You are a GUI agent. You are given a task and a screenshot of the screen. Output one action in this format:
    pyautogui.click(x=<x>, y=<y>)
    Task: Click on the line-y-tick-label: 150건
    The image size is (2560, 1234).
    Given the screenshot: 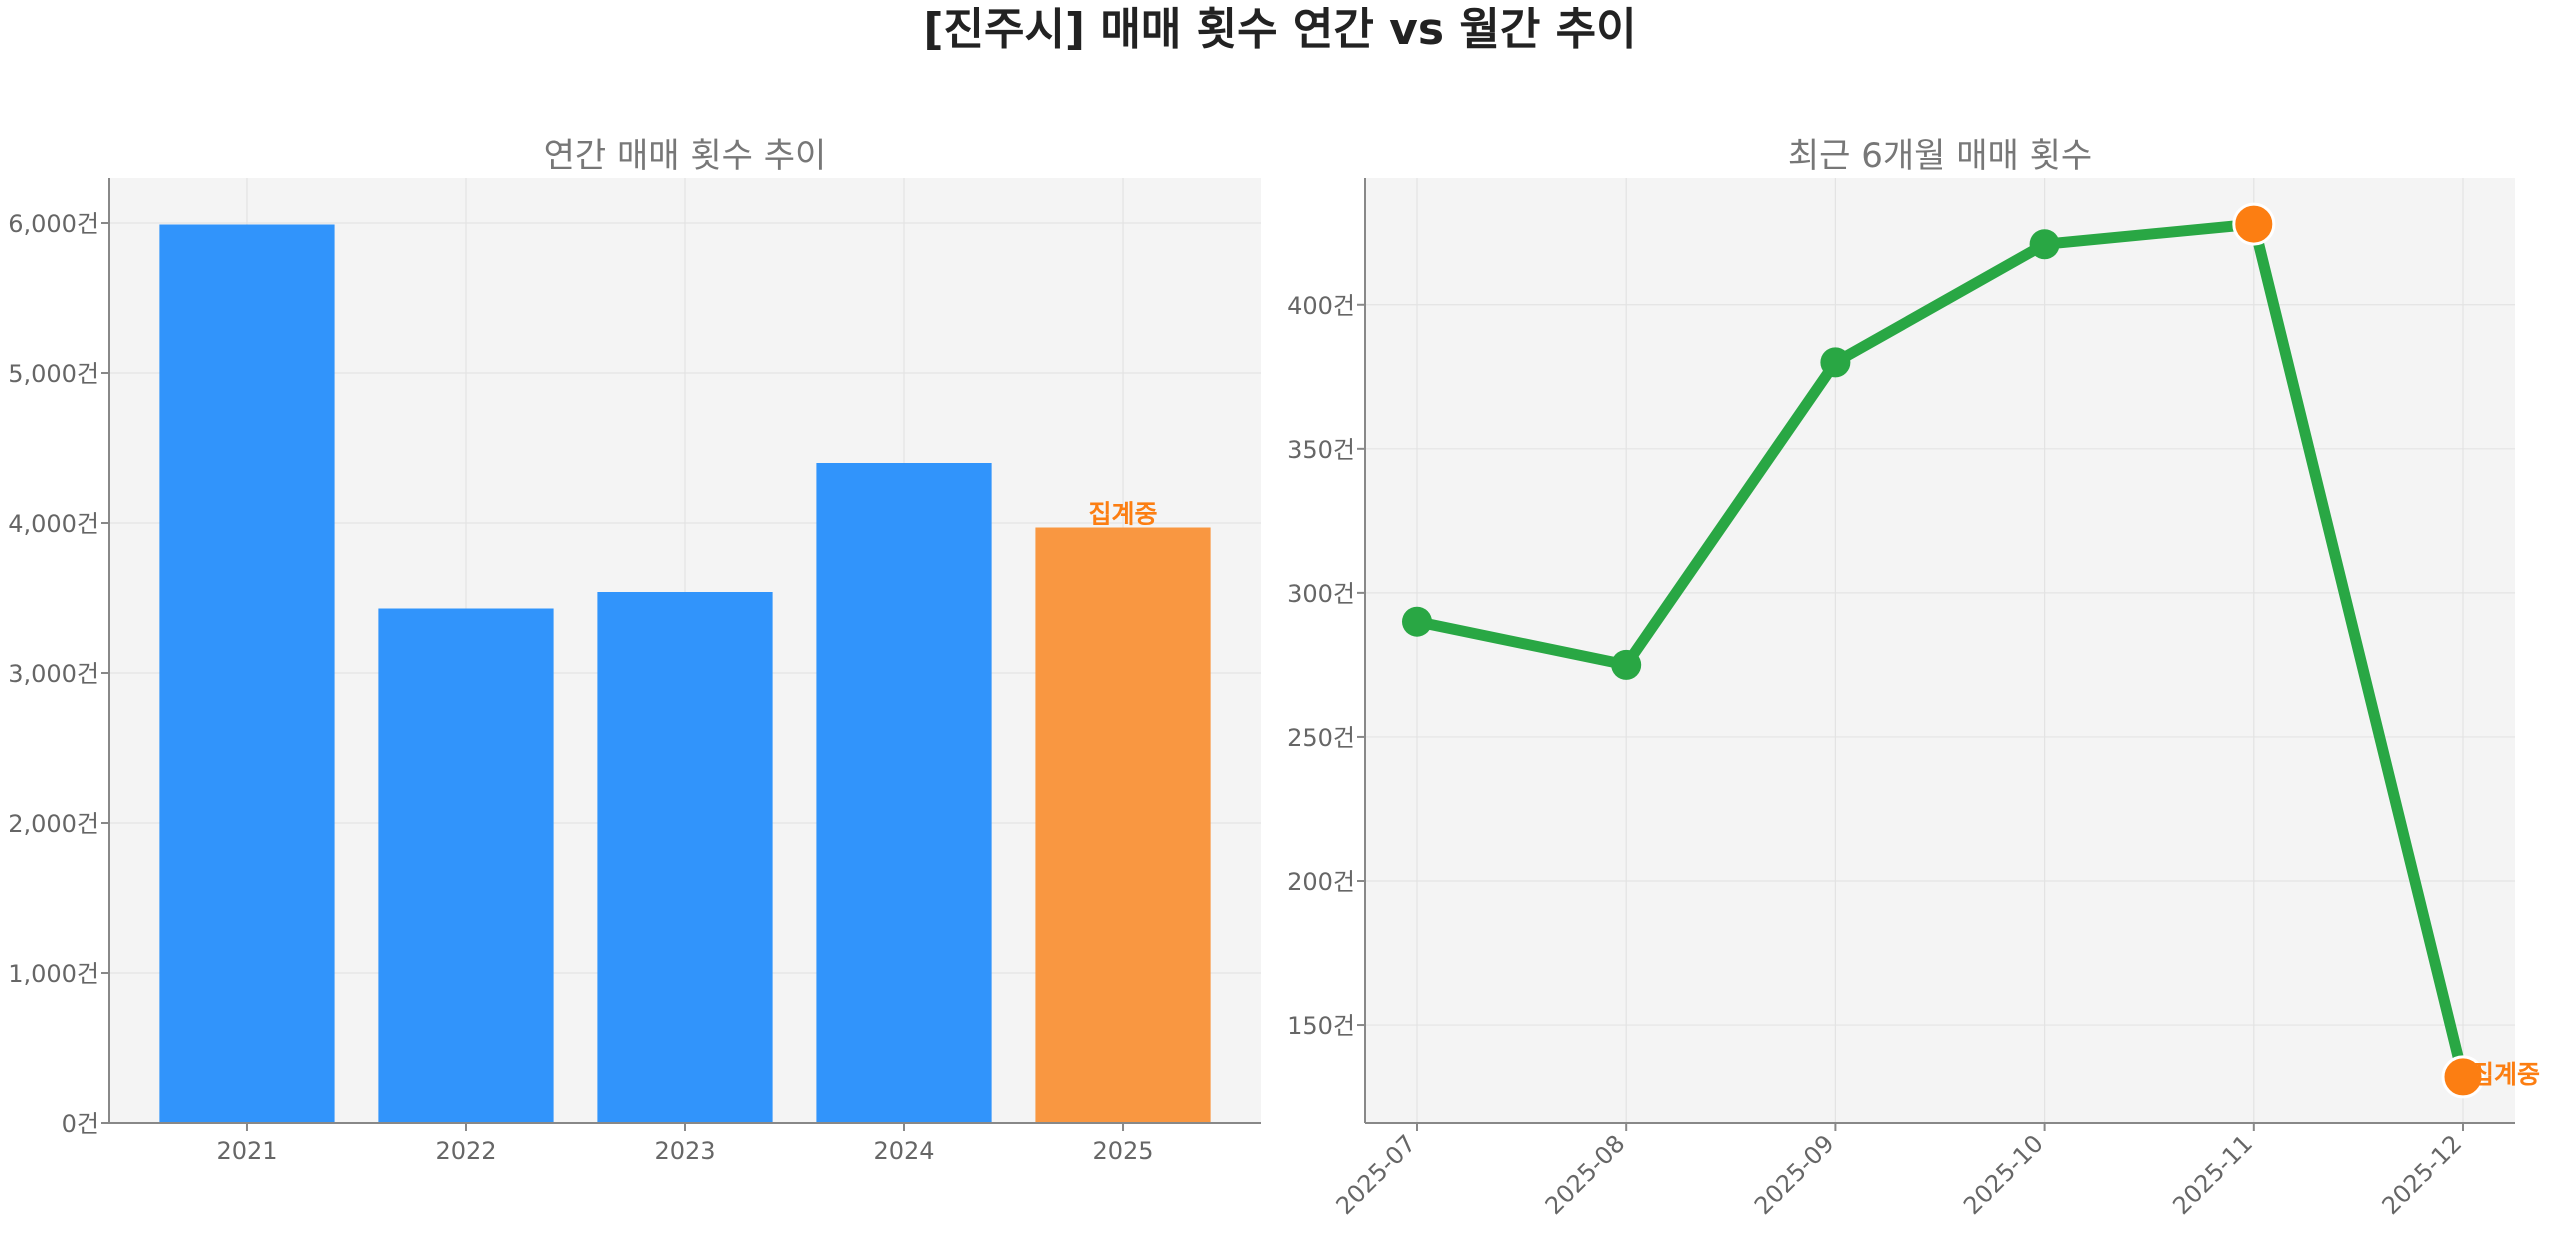 What is the action you would take?
    pyautogui.click(x=1321, y=1026)
    